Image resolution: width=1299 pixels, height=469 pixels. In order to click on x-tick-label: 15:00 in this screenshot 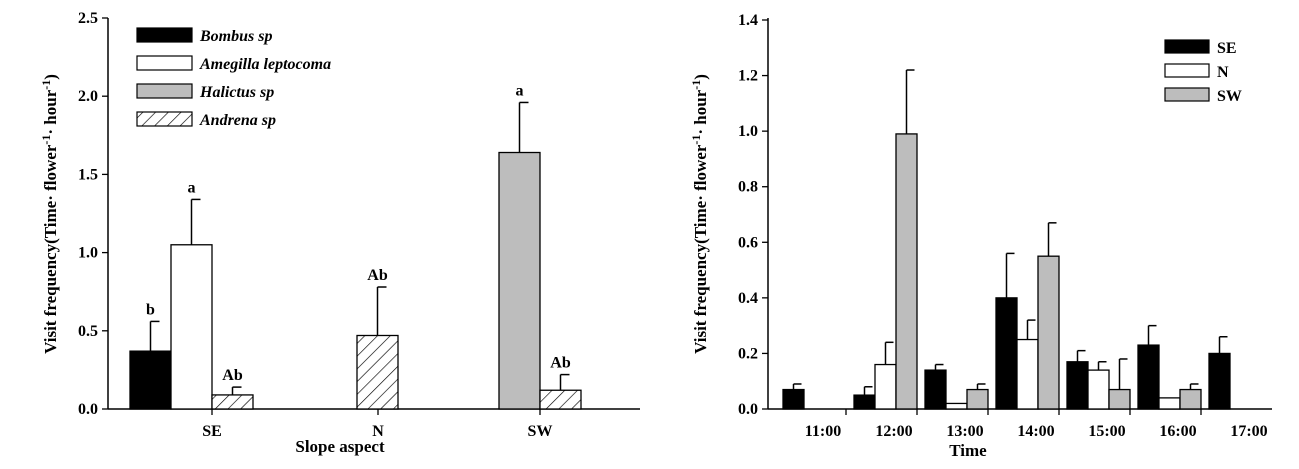, I will do `click(1106, 431)`.